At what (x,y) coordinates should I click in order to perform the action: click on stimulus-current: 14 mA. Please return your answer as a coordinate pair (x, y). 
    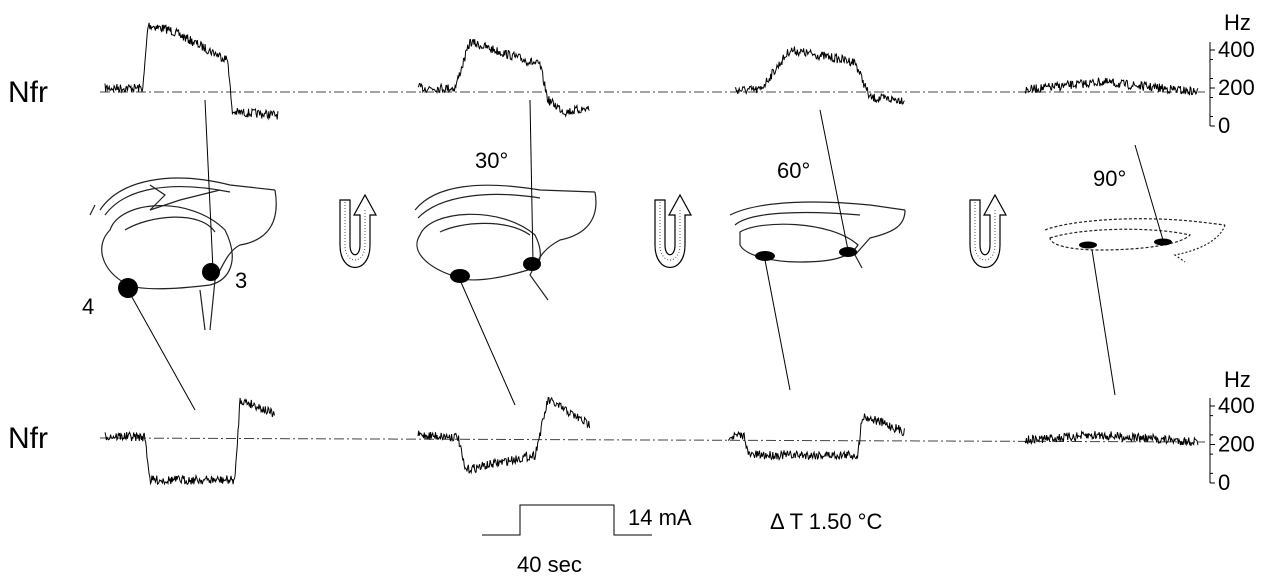
    Looking at the image, I should click on (660, 517).